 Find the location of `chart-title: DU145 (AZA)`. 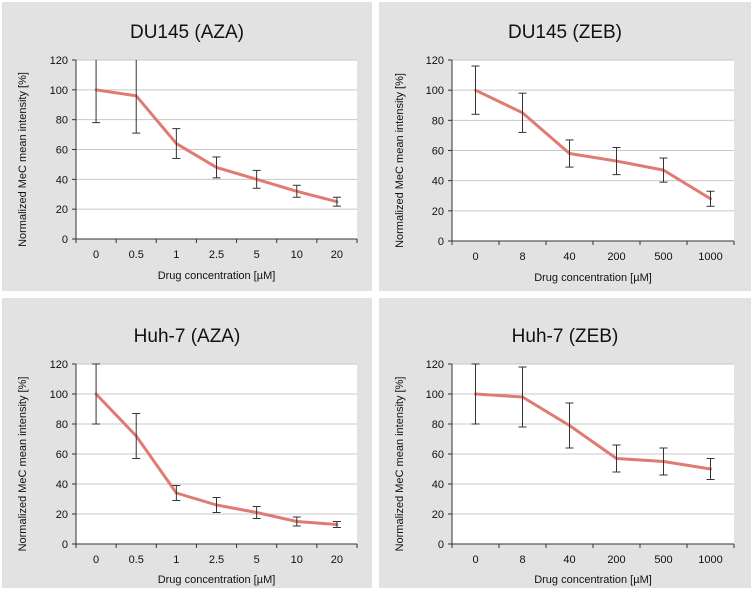

chart-title: DU145 (AZA) is located at coordinates (187, 32).